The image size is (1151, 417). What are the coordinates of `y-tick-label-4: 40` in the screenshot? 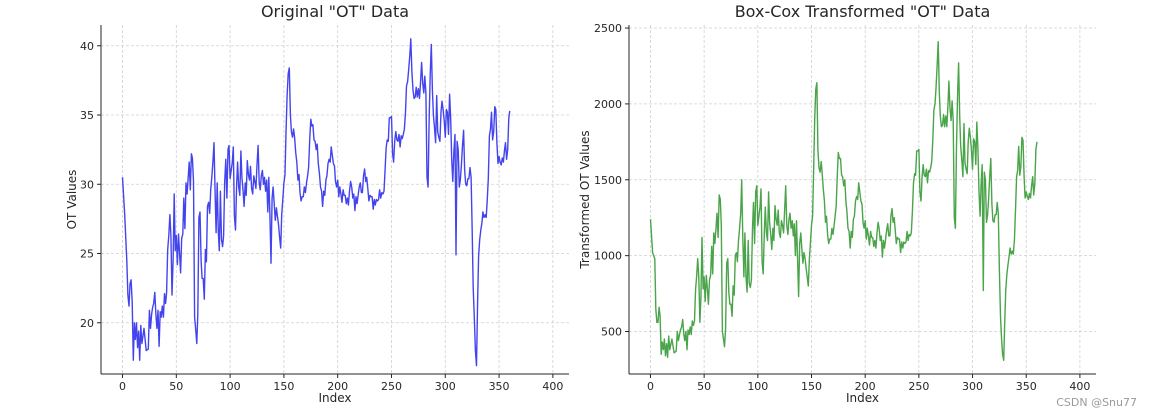 It's located at (87, 46).